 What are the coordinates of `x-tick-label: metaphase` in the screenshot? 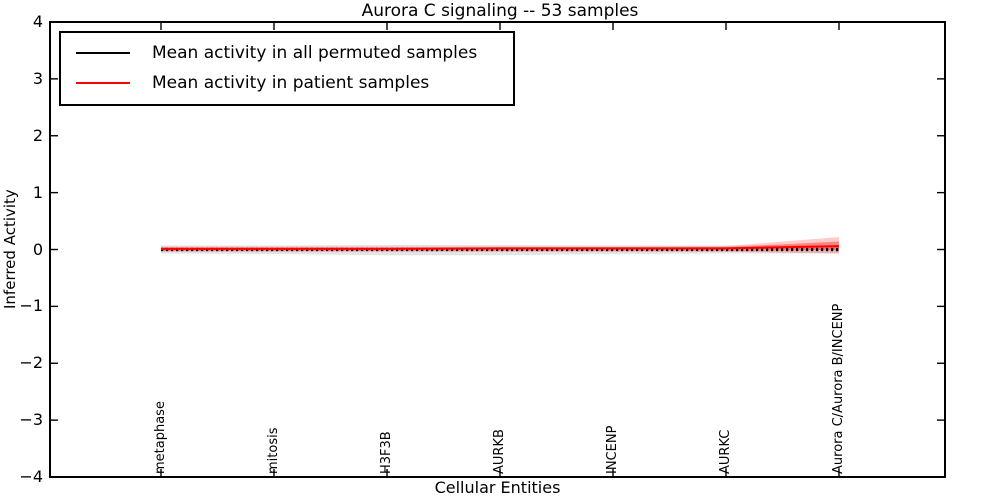 It's located at (160, 437).